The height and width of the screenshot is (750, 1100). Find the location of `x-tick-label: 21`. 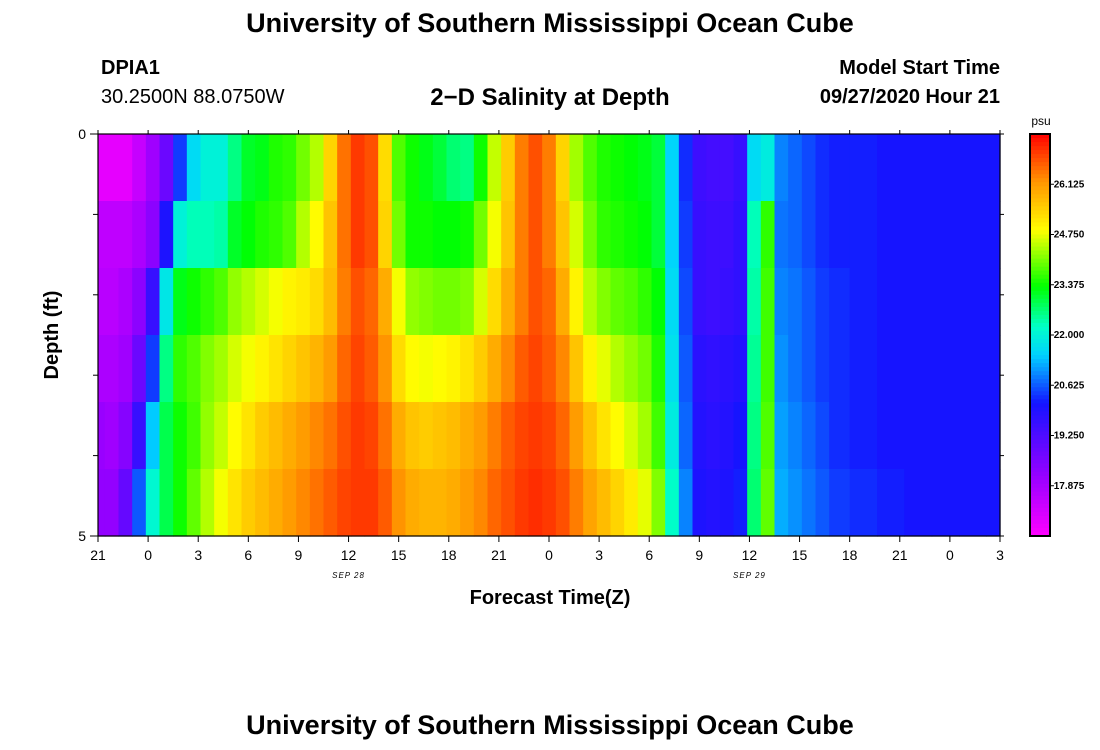

x-tick-label: 21 is located at coordinates (98, 555).